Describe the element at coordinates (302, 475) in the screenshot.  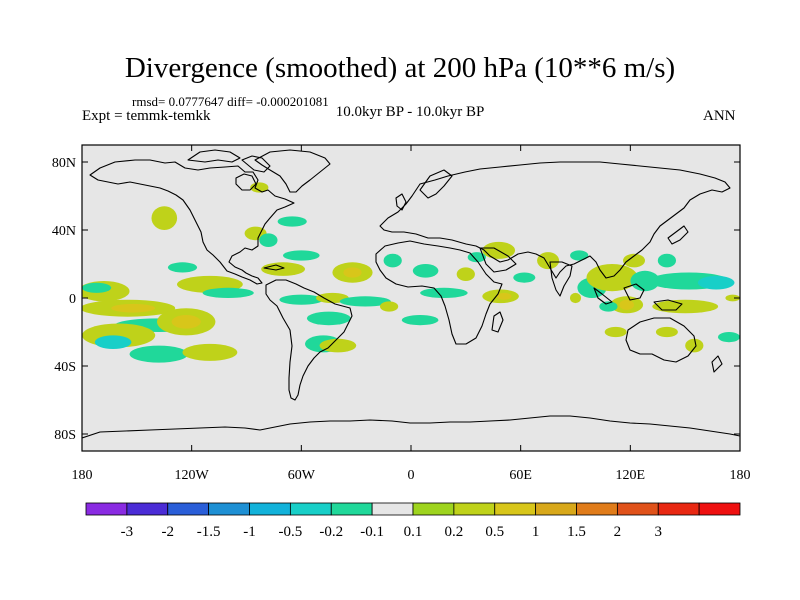
I see `lon-tick-label: 60W` at that location.